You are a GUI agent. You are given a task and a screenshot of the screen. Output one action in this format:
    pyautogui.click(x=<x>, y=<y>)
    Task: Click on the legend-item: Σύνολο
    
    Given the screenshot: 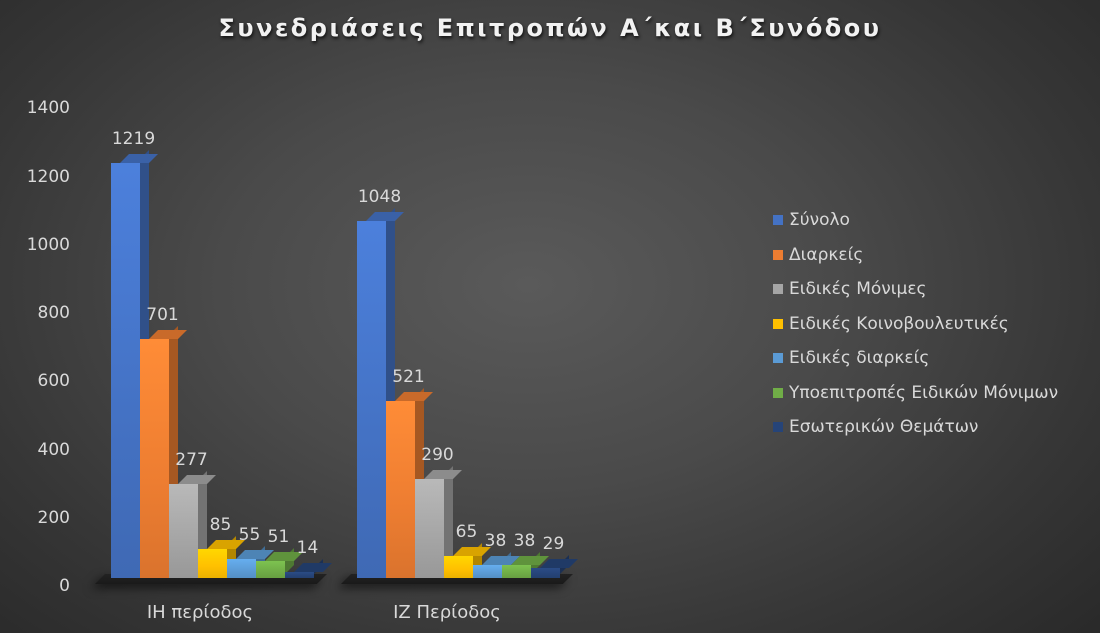 What is the action you would take?
    pyautogui.click(x=915, y=220)
    